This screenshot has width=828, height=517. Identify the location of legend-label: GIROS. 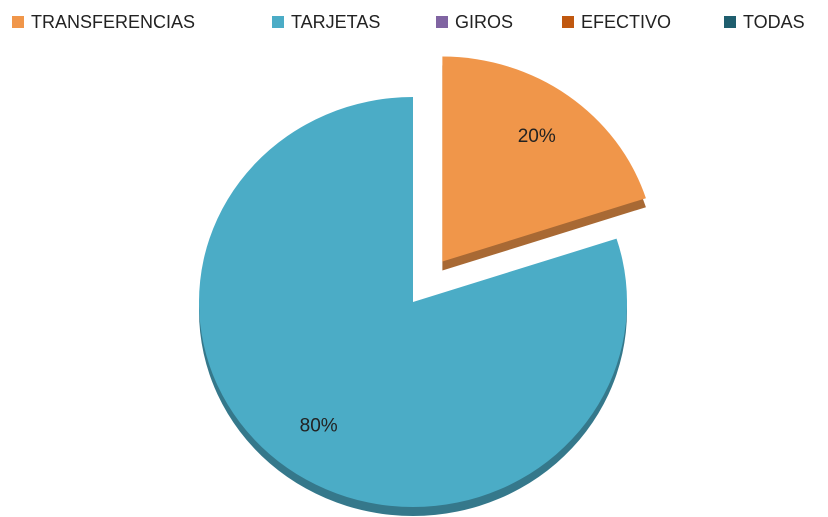
(484, 22).